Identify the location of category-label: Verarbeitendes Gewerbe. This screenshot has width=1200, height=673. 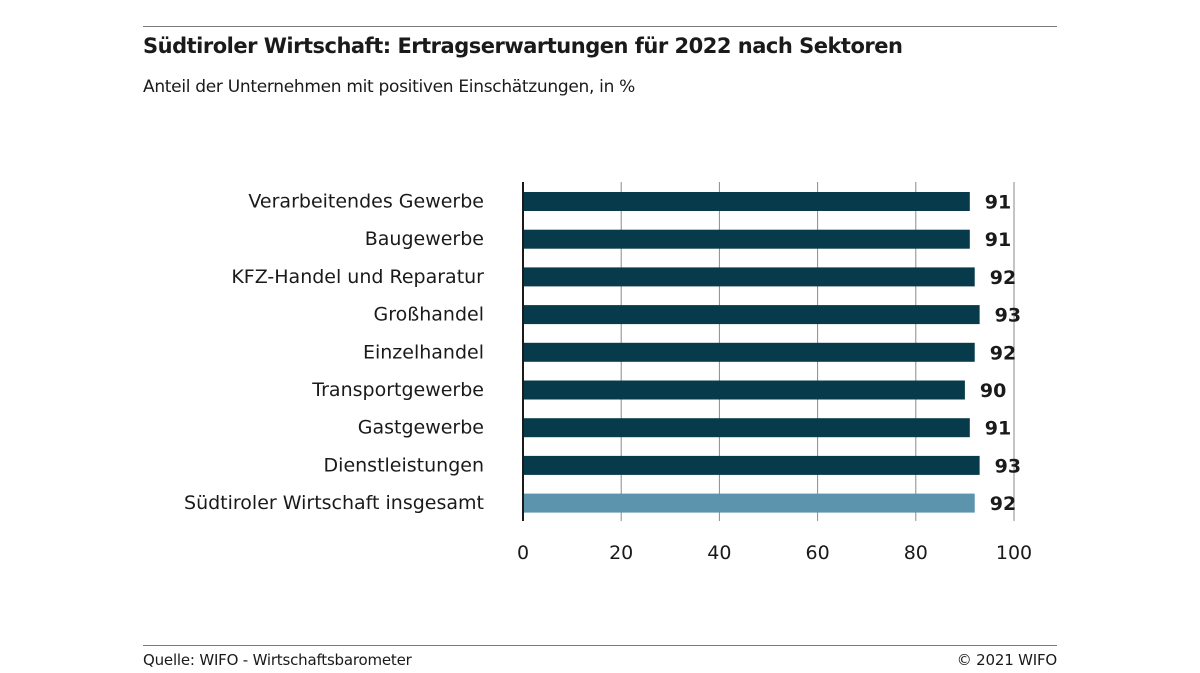
(366, 202).